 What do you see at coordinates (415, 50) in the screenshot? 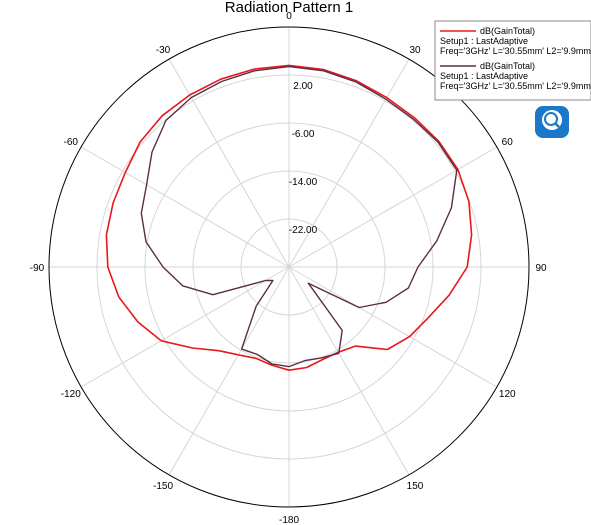
I see `angle-tick-label: 30` at bounding box center [415, 50].